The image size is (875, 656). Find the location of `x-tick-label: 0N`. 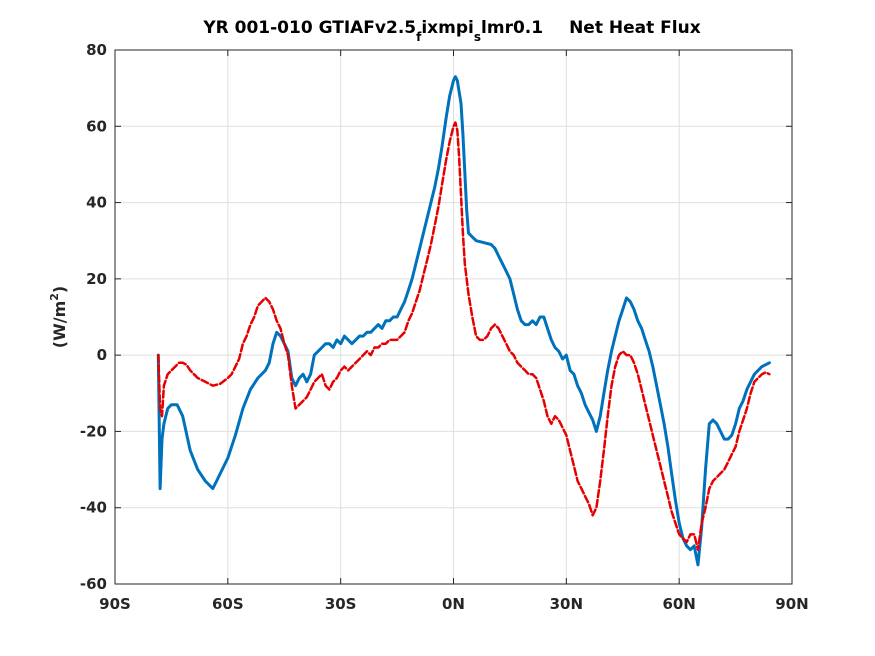

x-tick-label: 0N is located at coordinates (453, 604).